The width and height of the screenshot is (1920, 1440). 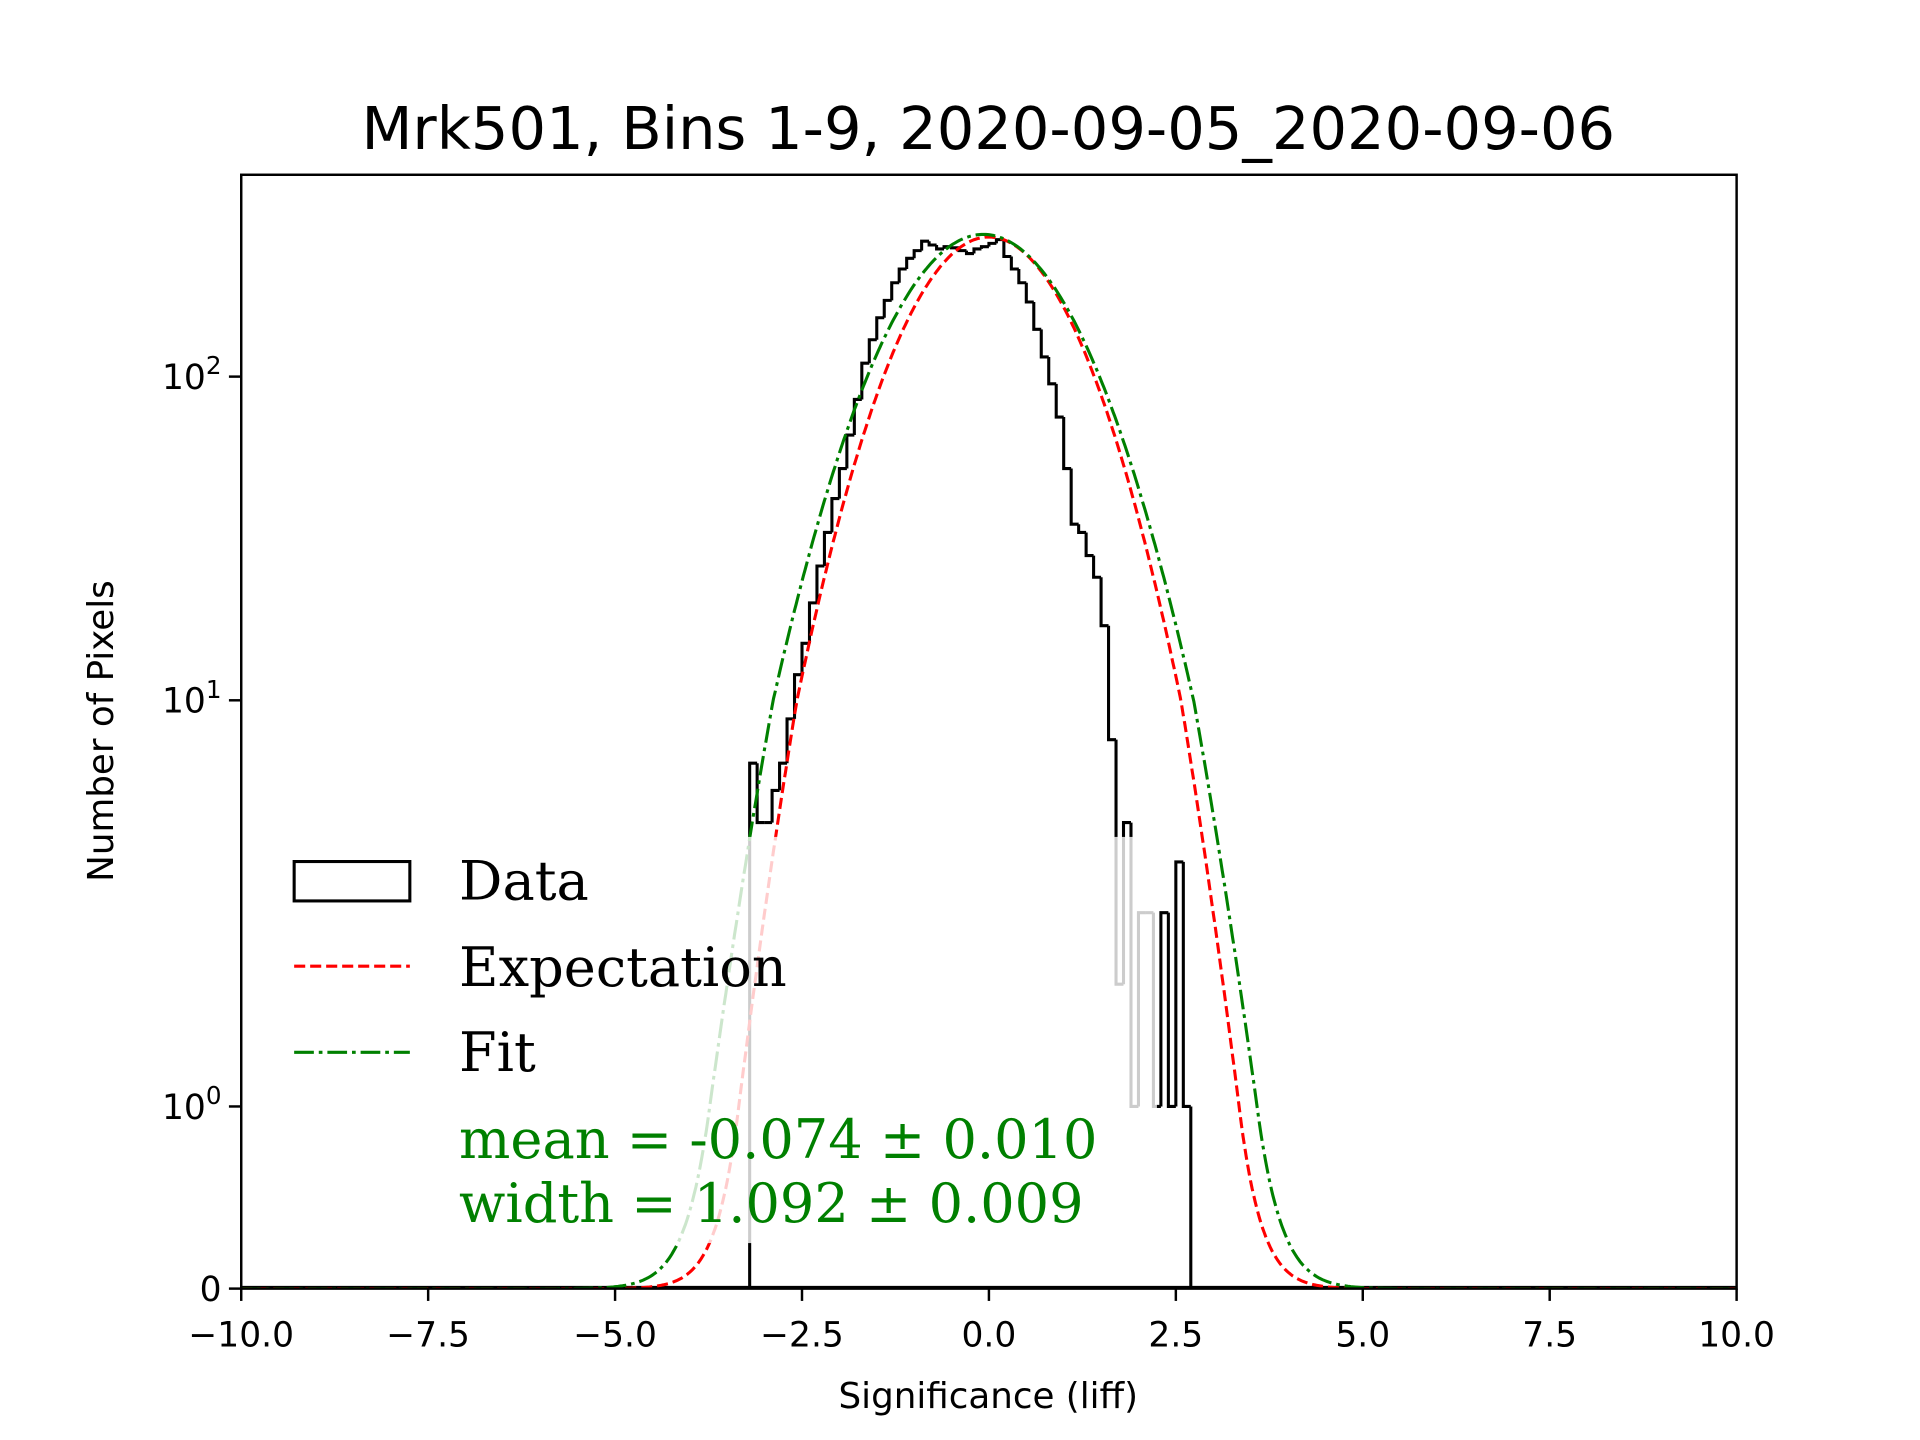 I want to click on x-tick-label: 0.0, so click(x=989, y=1335).